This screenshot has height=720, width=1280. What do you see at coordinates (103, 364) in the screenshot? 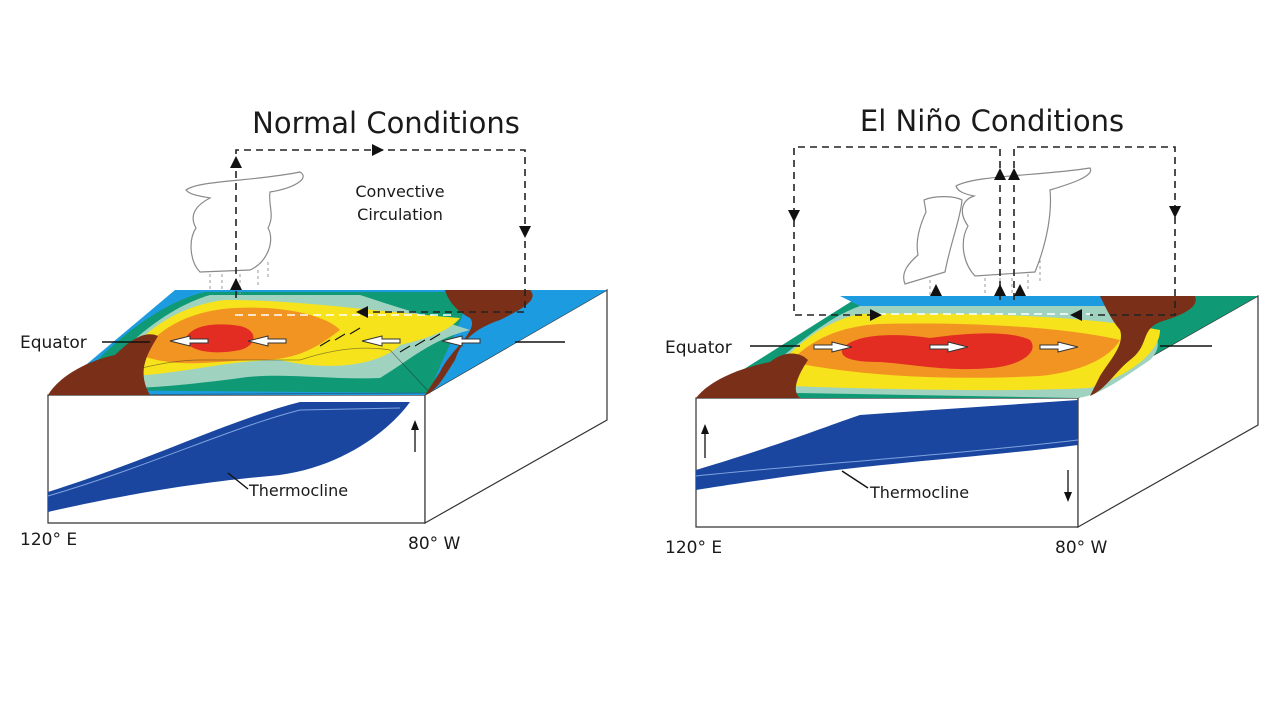
I see `normal-land-west` at bounding box center [103, 364].